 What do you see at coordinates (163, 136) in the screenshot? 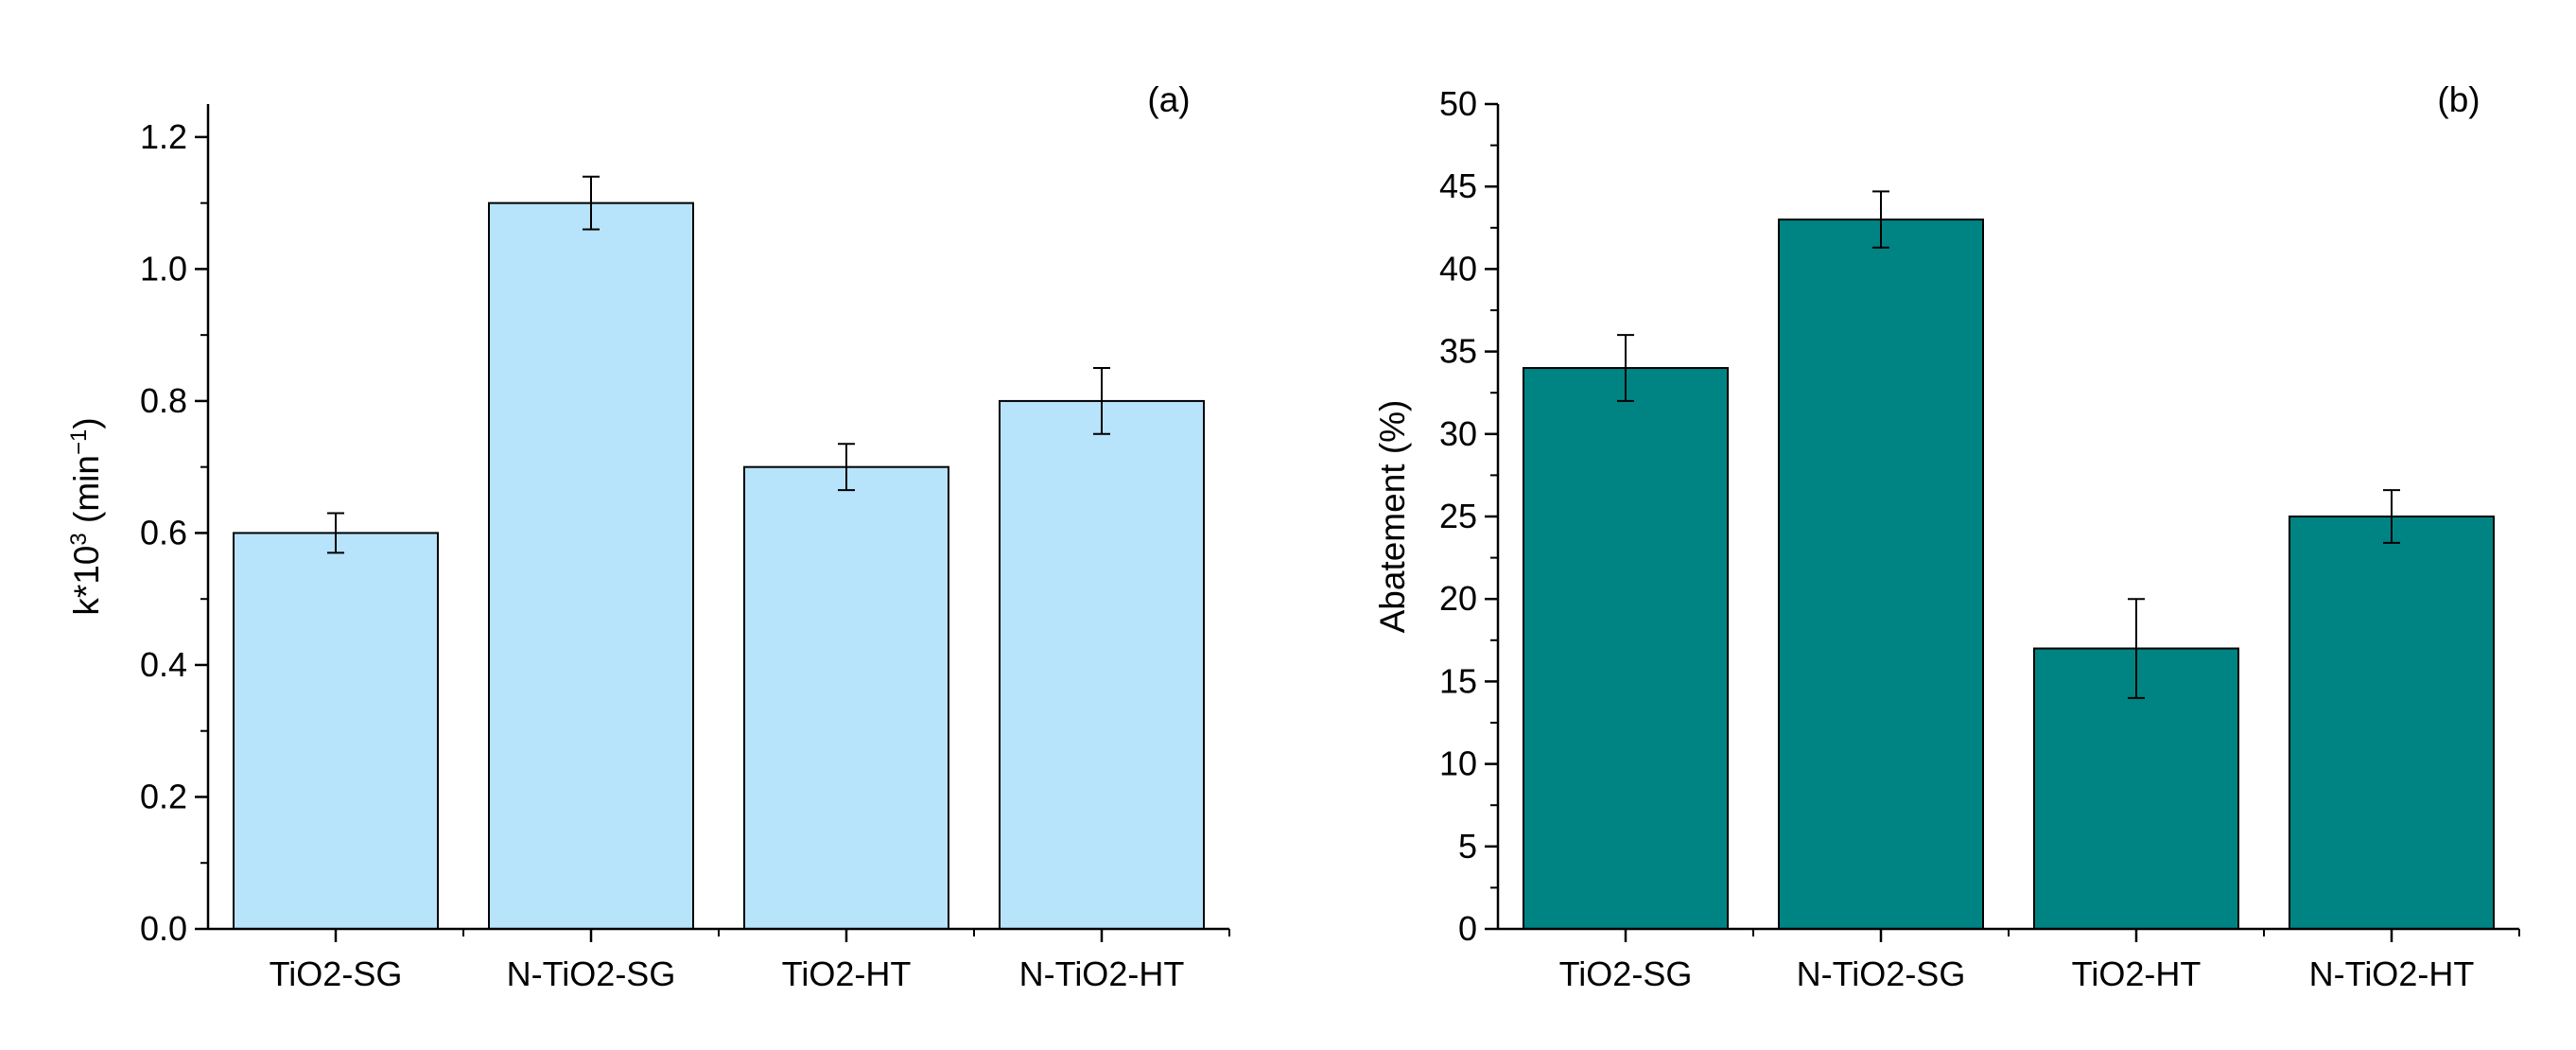
I see `panel-a-y-tick-label-6: 1.2` at bounding box center [163, 136].